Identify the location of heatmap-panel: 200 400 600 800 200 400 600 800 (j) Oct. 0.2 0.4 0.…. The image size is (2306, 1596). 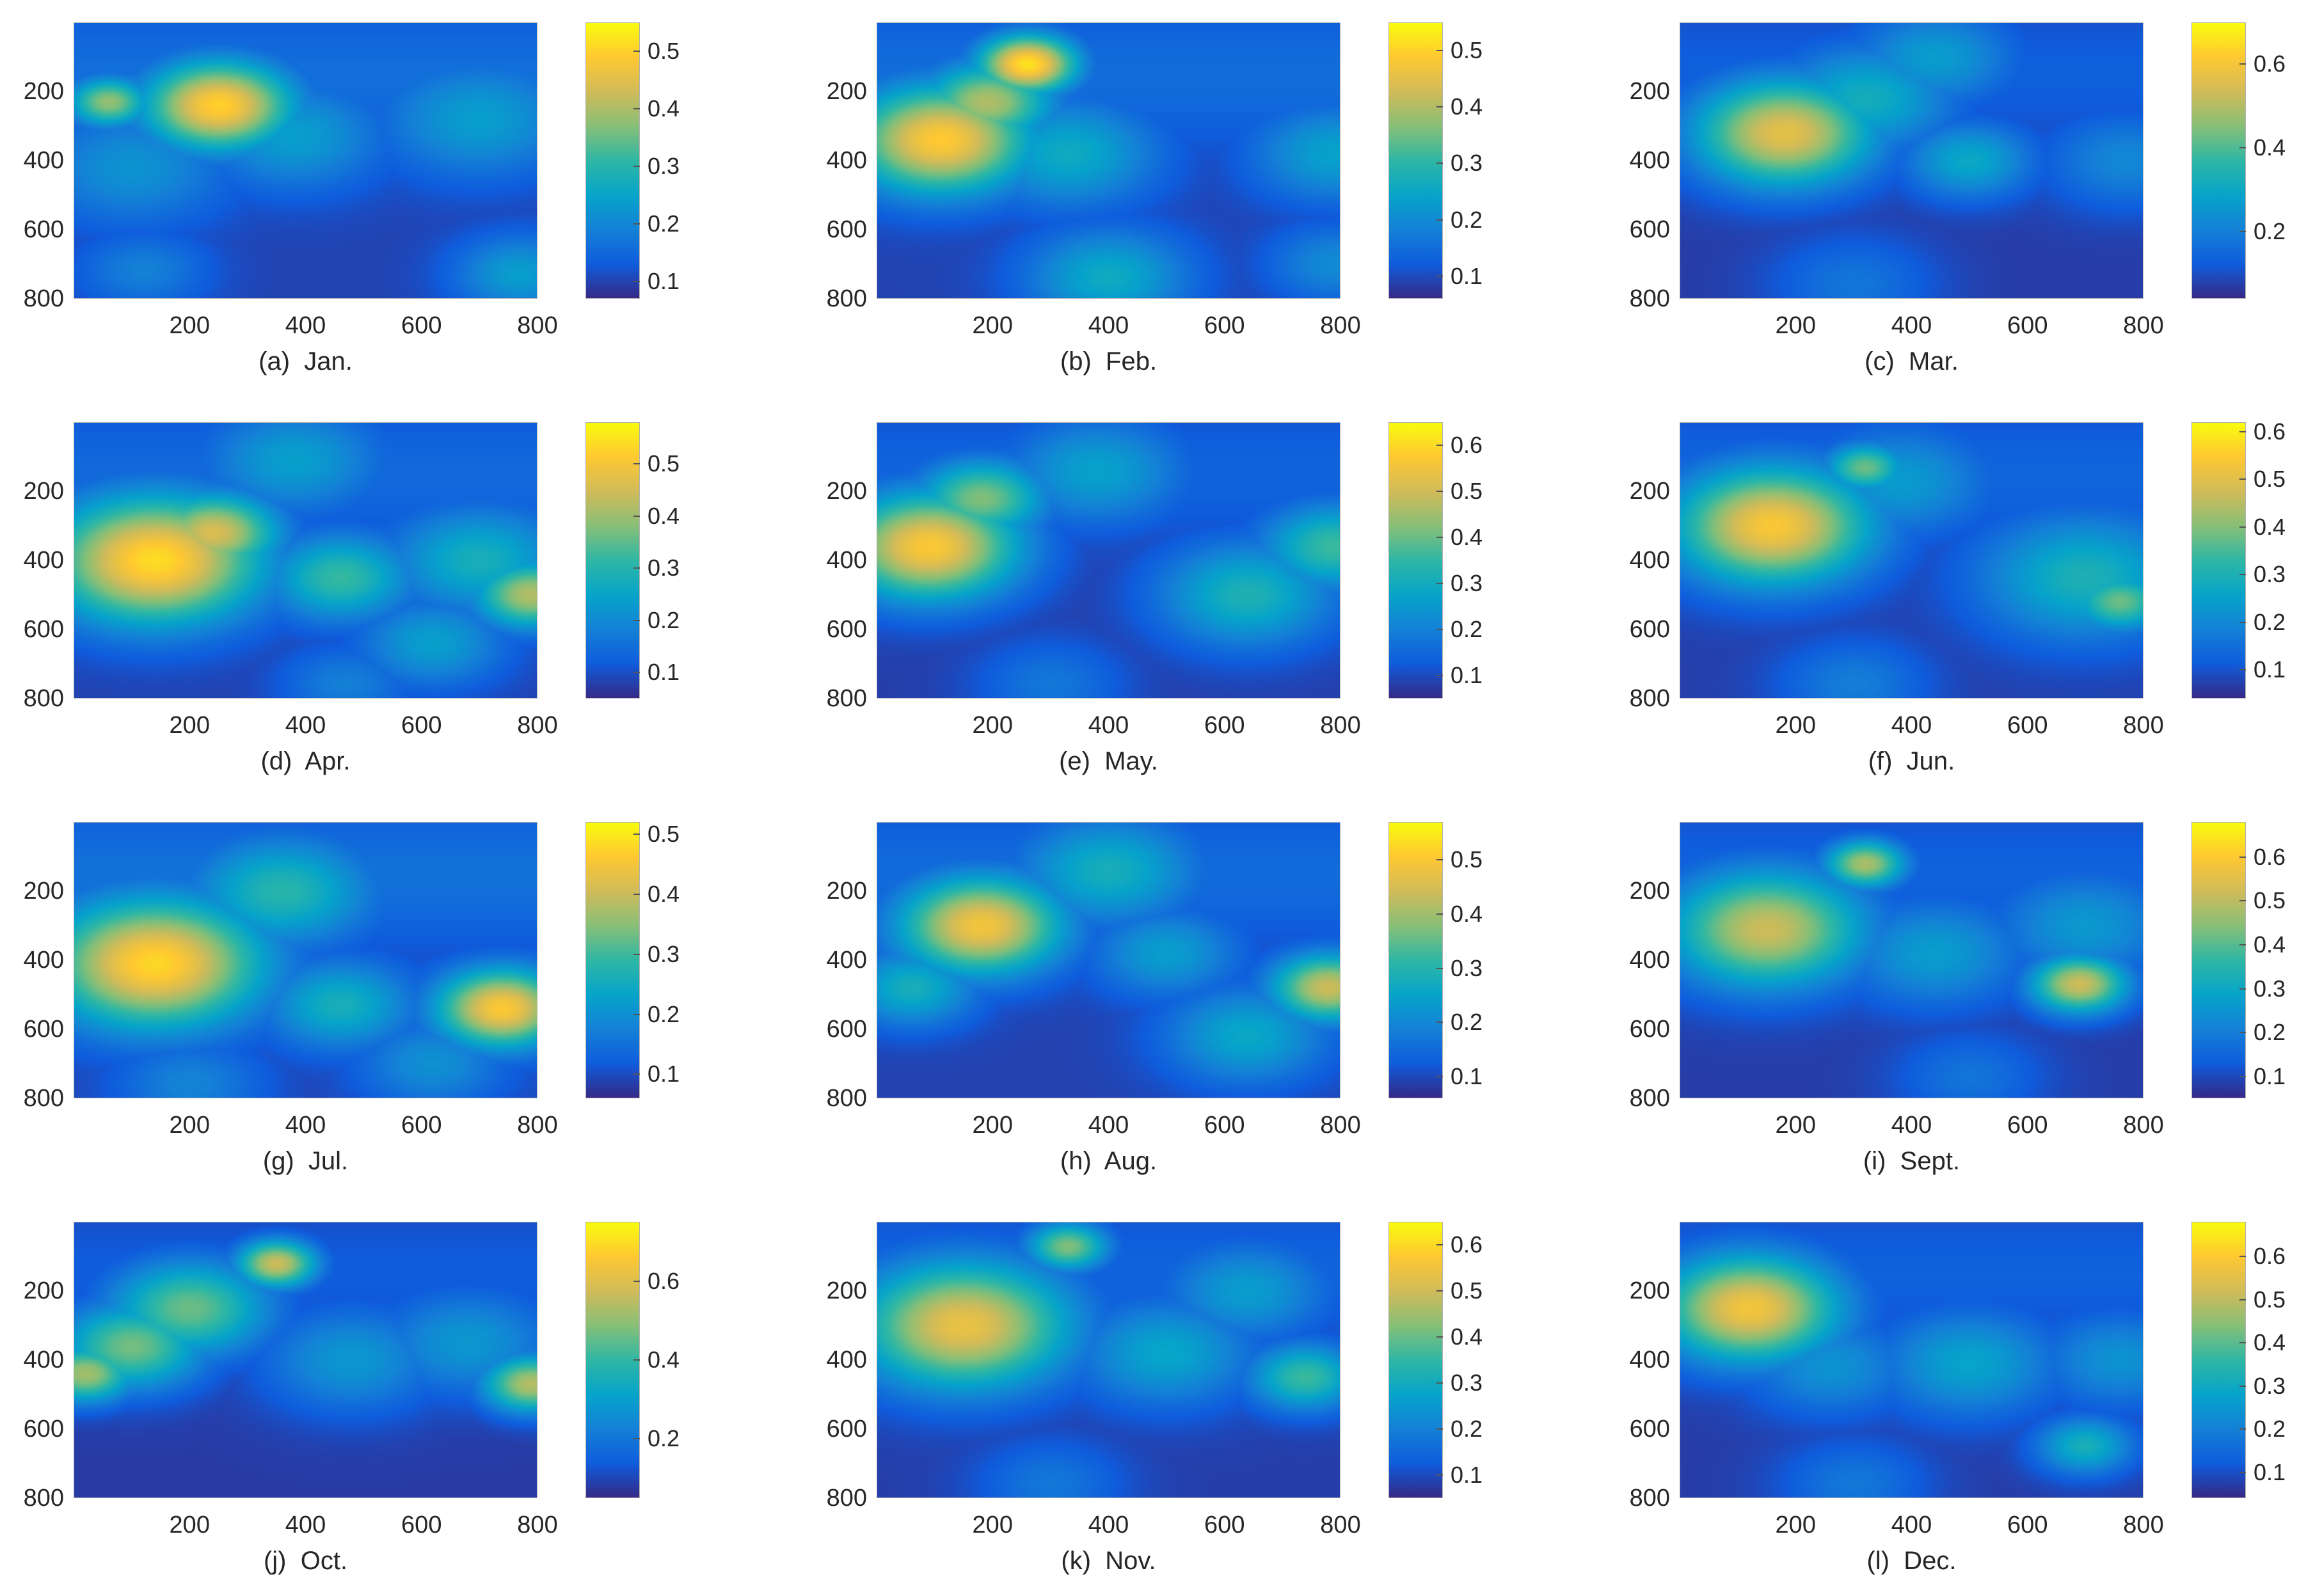
(377, 1391).